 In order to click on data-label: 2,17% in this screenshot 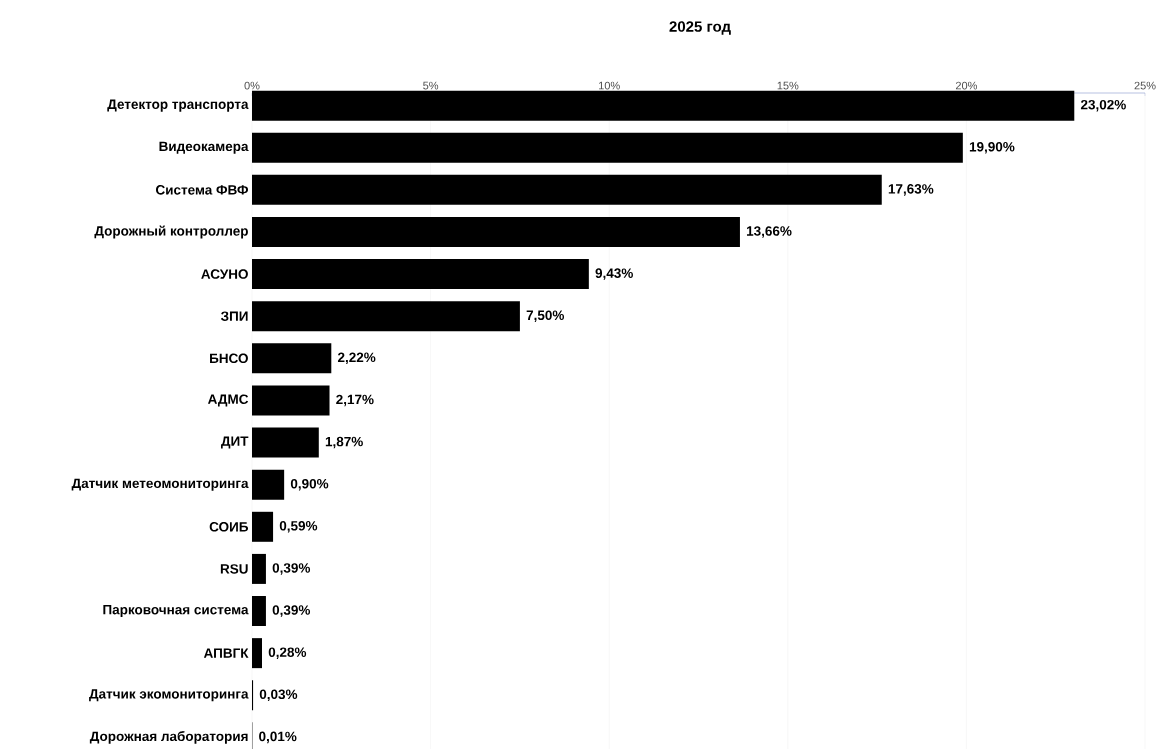, I will do `click(355, 400)`.